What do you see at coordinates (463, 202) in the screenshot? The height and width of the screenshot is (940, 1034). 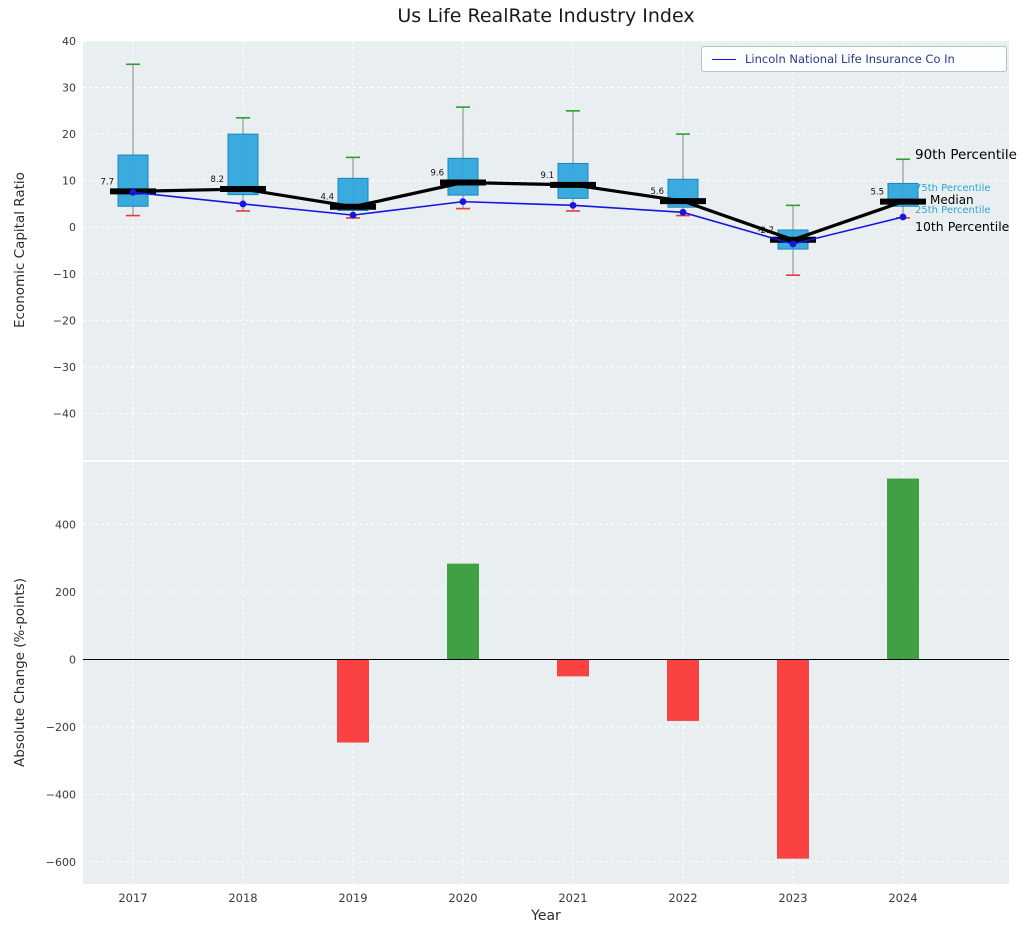 I see `company-point-2020` at bounding box center [463, 202].